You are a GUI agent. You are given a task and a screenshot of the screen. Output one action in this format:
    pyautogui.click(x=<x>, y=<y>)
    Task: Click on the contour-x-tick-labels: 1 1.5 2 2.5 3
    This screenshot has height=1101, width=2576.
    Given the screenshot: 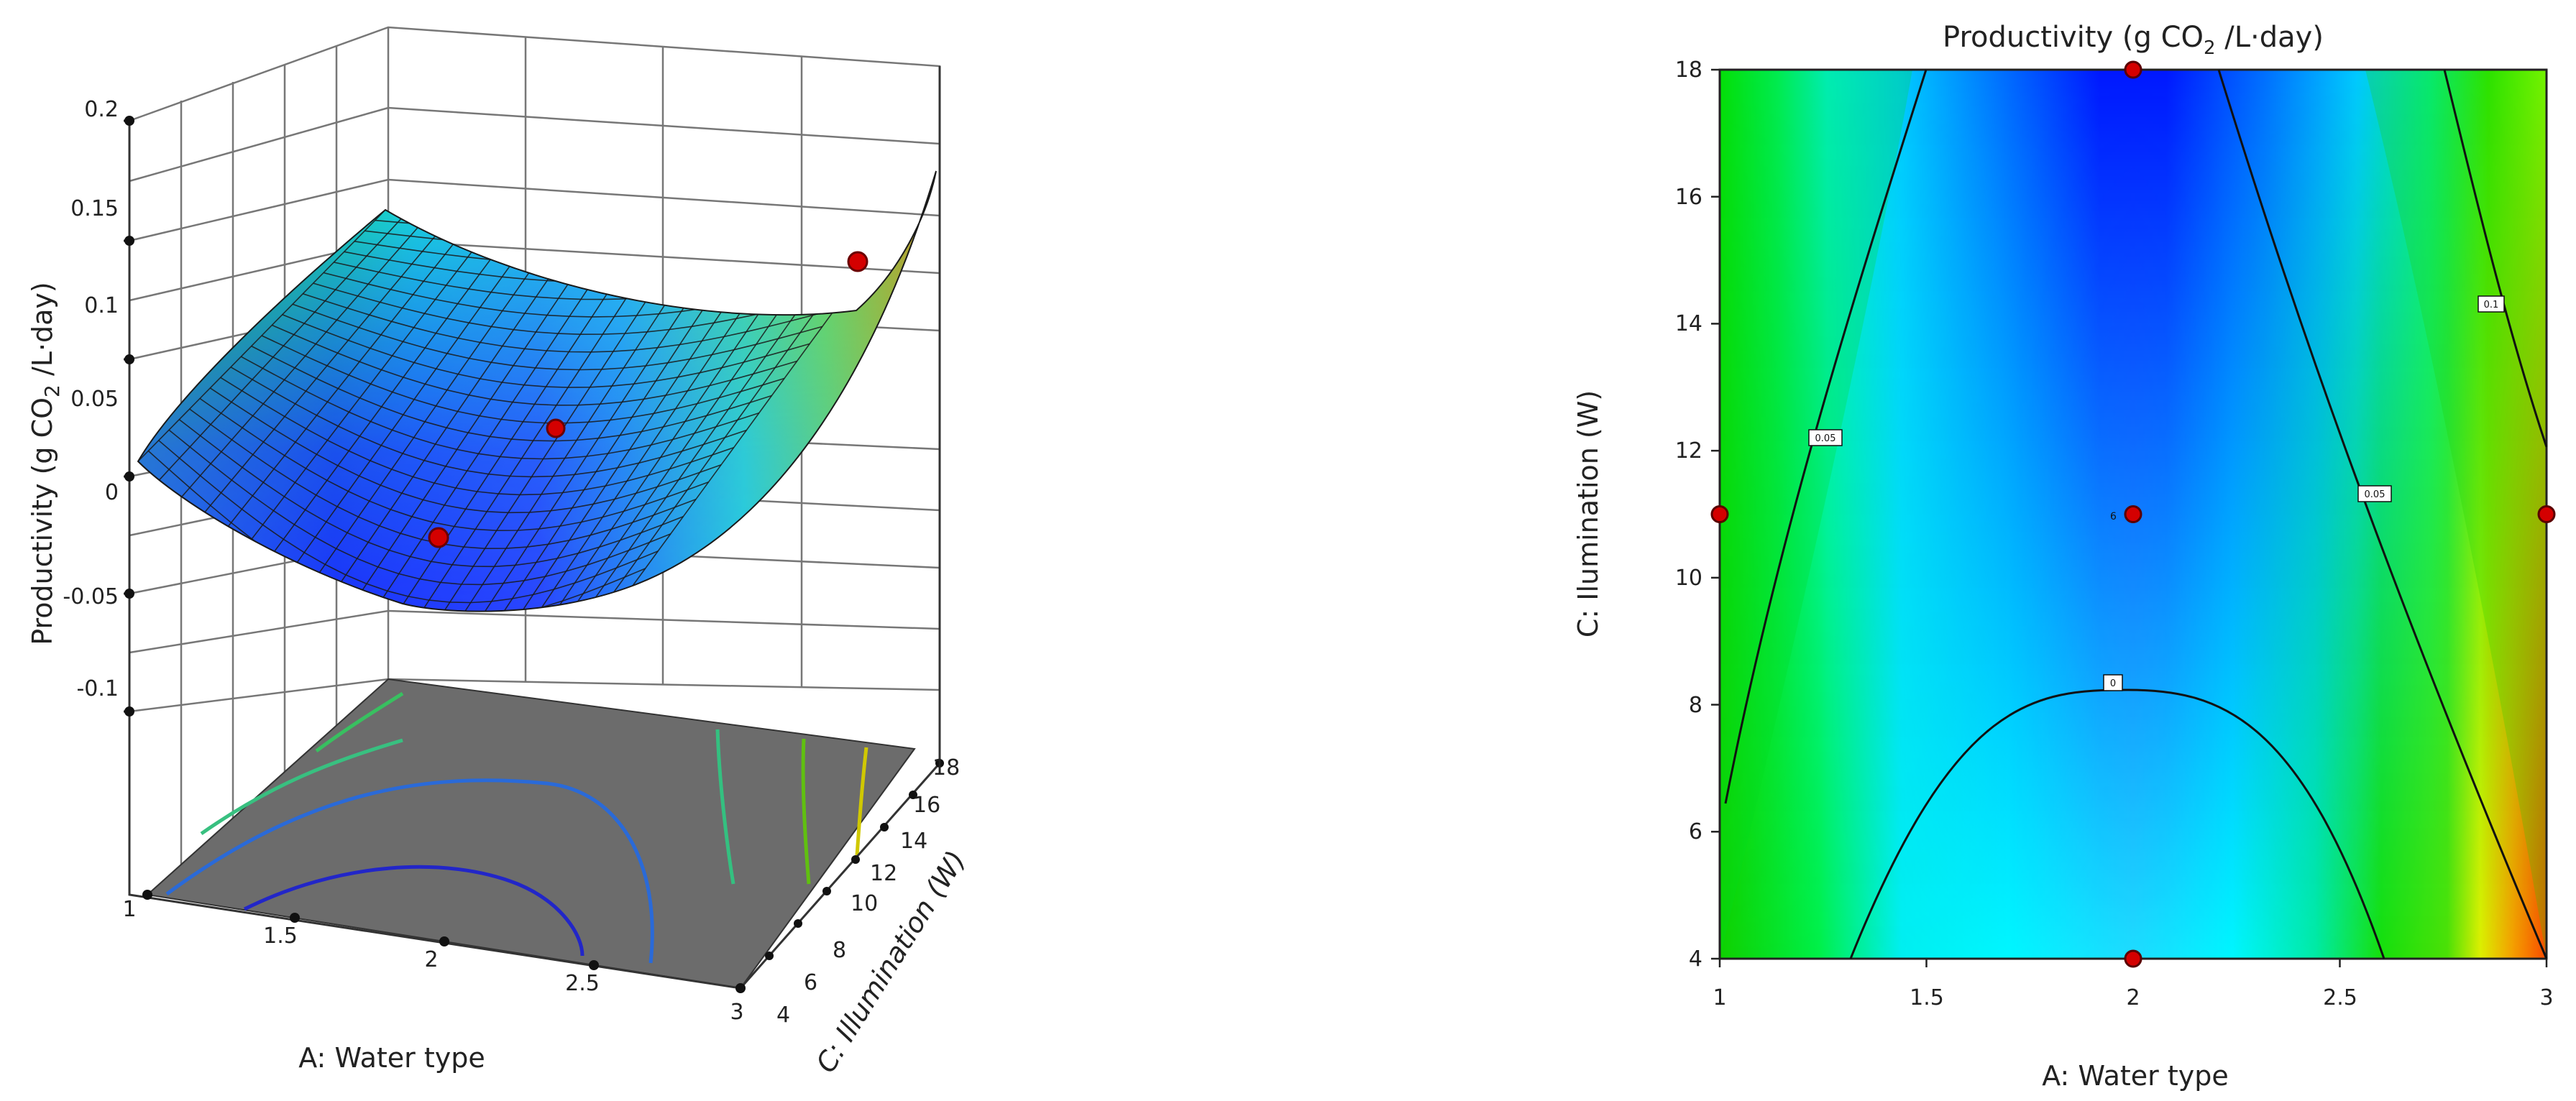 What is the action you would take?
    pyautogui.click(x=2133, y=997)
    